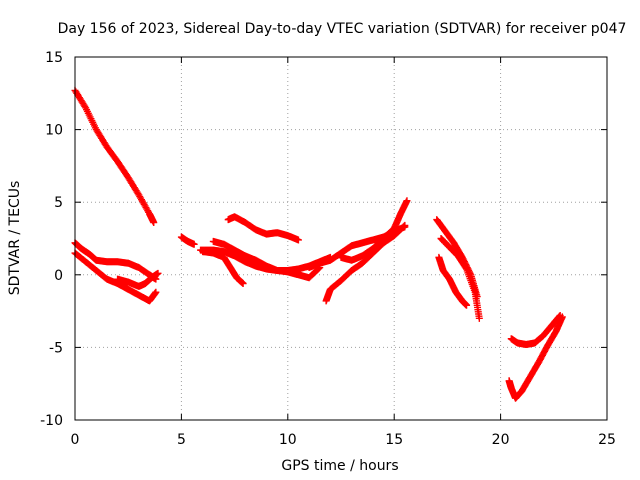 Image resolution: width=640 pixels, height=480 pixels. What do you see at coordinates (56, 348) in the screenshot?
I see `y-tick-label: -5` at bounding box center [56, 348].